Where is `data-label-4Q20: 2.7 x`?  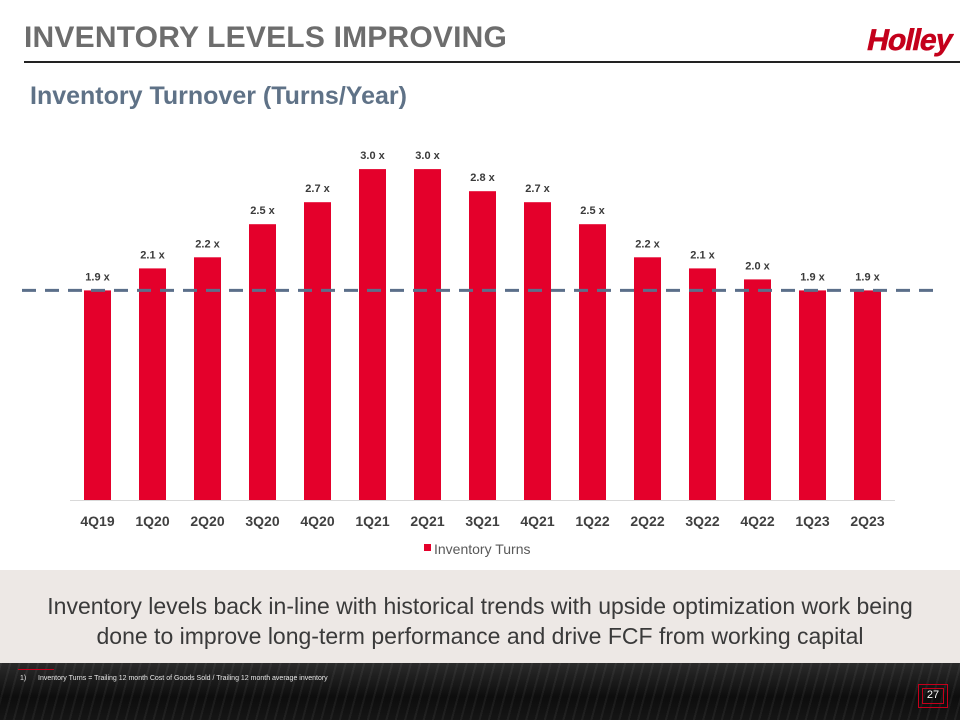
data-label-4Q20: 2.7 x is located at coordinates (317, 189).